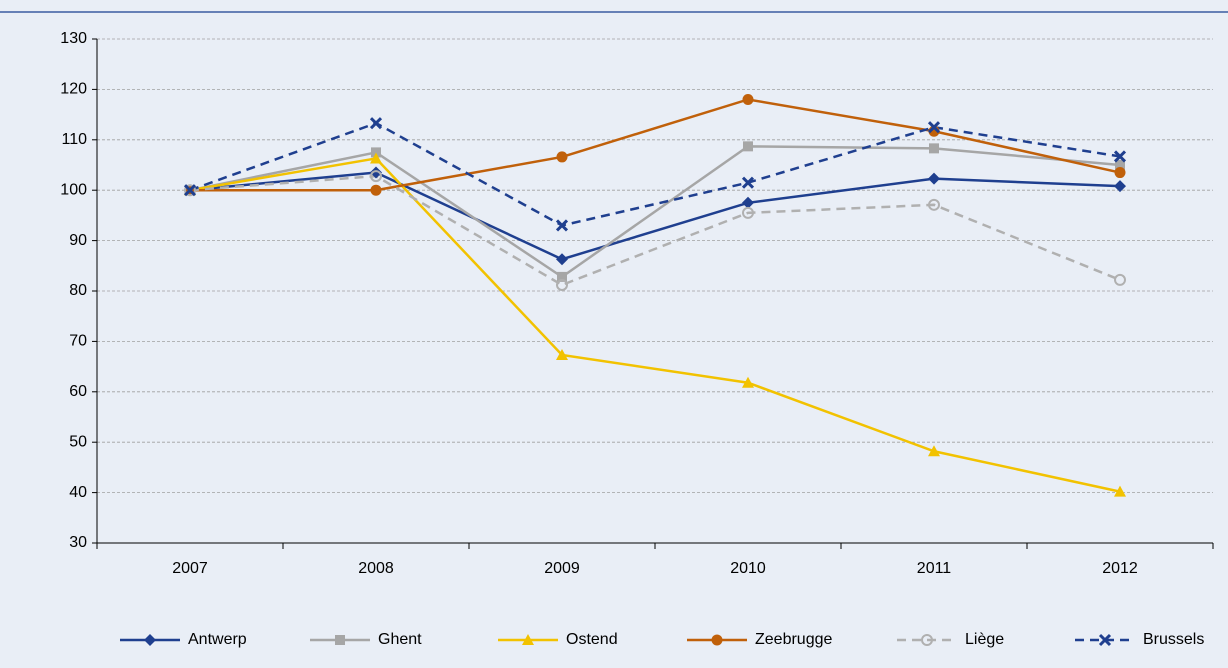 The width and height of the screenshot is (1228, 668). Describe the element at coordinates (376, 568) in the screenshot. I see `x-tick-label: 2008` at that location.